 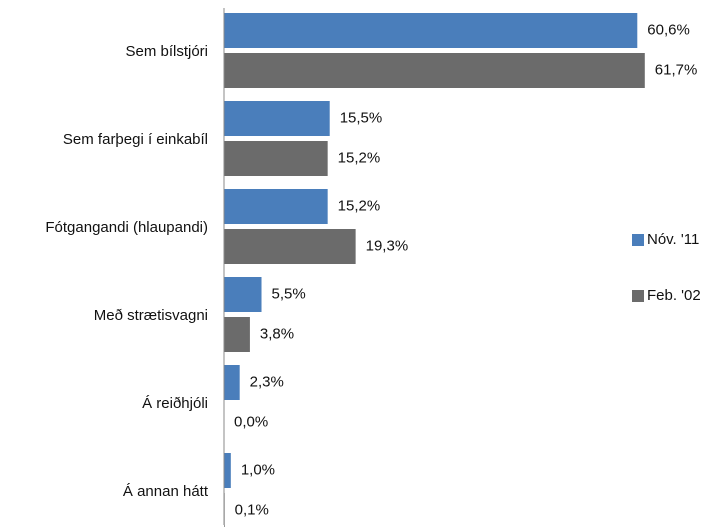 I want to click on value-label: 1,0%, so click(x=258, y=469).